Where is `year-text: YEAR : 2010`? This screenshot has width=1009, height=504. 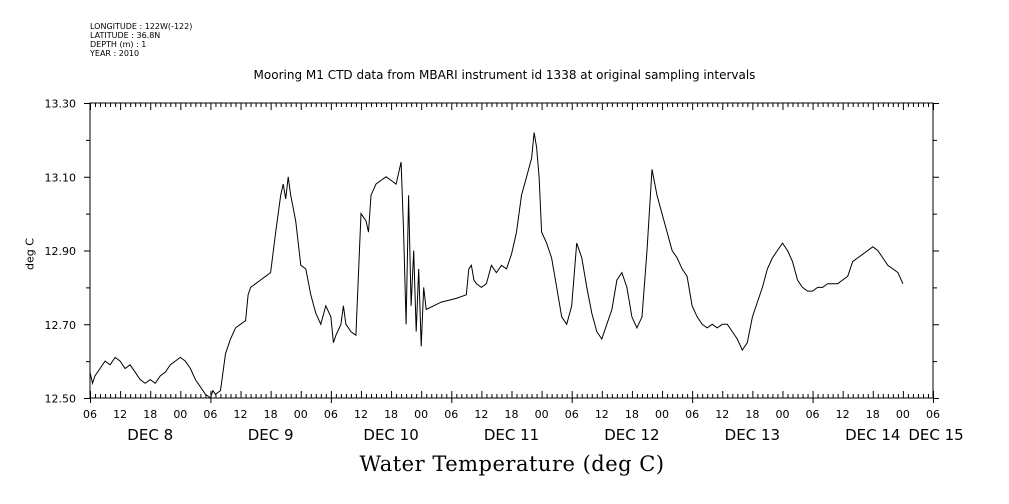 year-text: YEAR : 2010 is located at coordinates (115, 53).